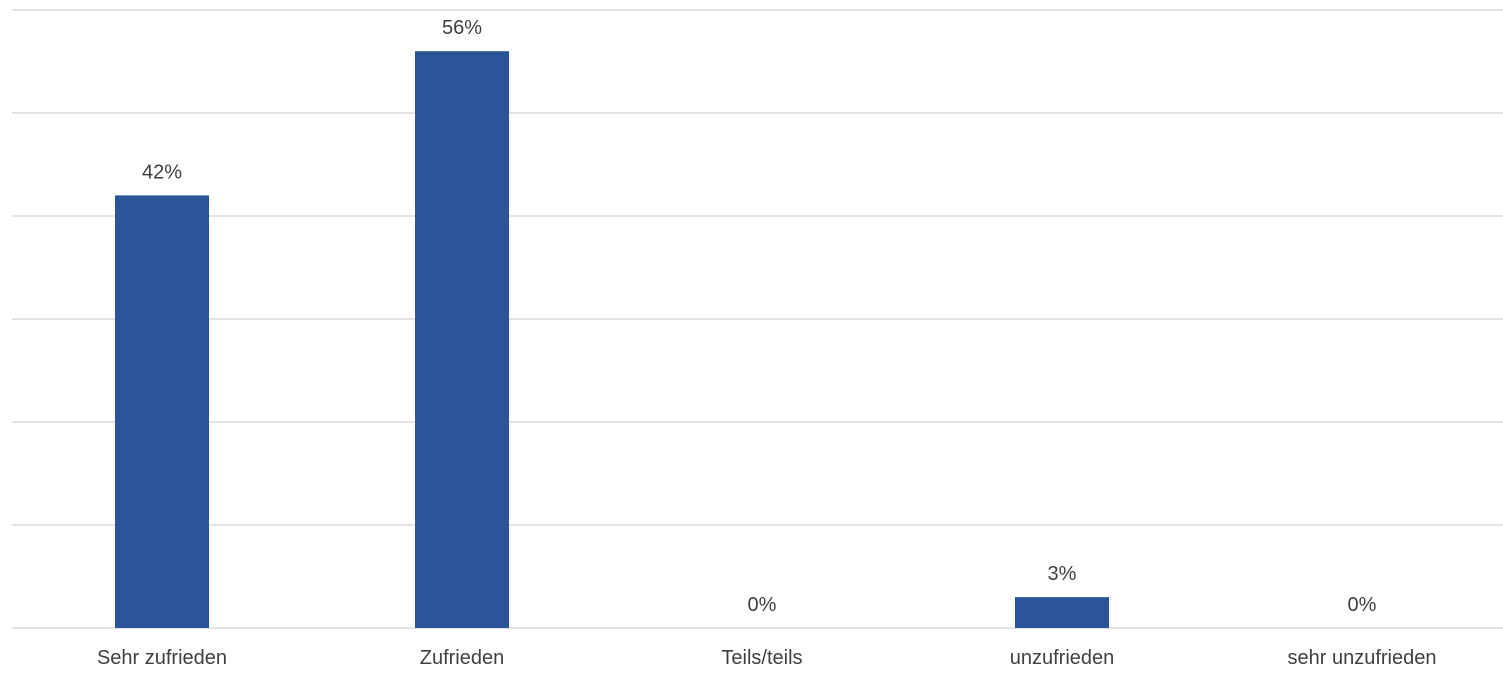 This screenshot has width=1503, height=674. I want to click on category-label: Zufrieden, so click(462, 658).